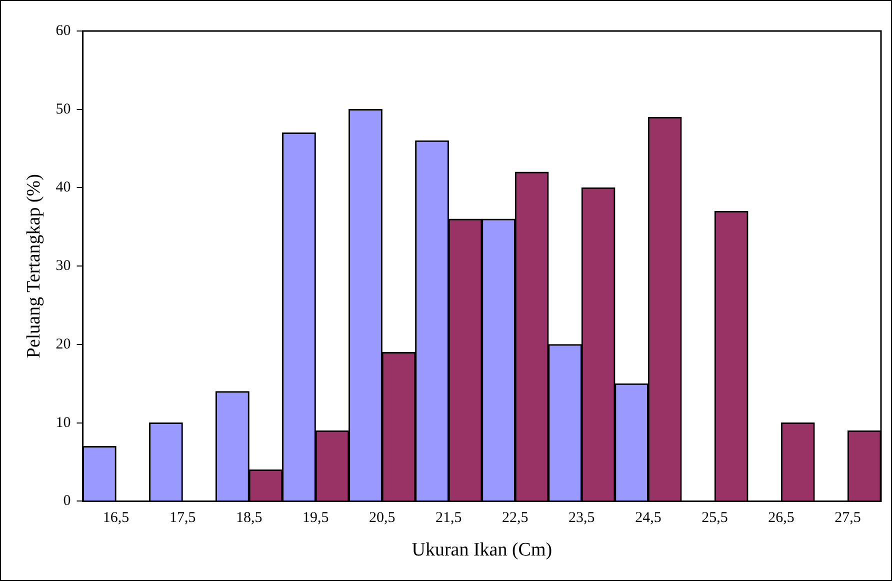 This screenshot has width=892, height=581. What do you see at coordinates (515, 518) in the screenshot?
I see `x-tick-label: 22,5` at bounding box center [515, 518].